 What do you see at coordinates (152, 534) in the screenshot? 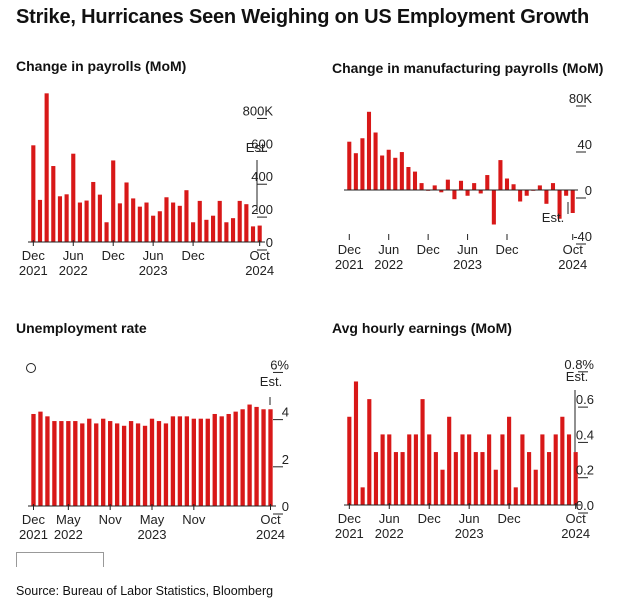
I see `unemp-xtick-year: 2023` at bounding box center [152, 534].